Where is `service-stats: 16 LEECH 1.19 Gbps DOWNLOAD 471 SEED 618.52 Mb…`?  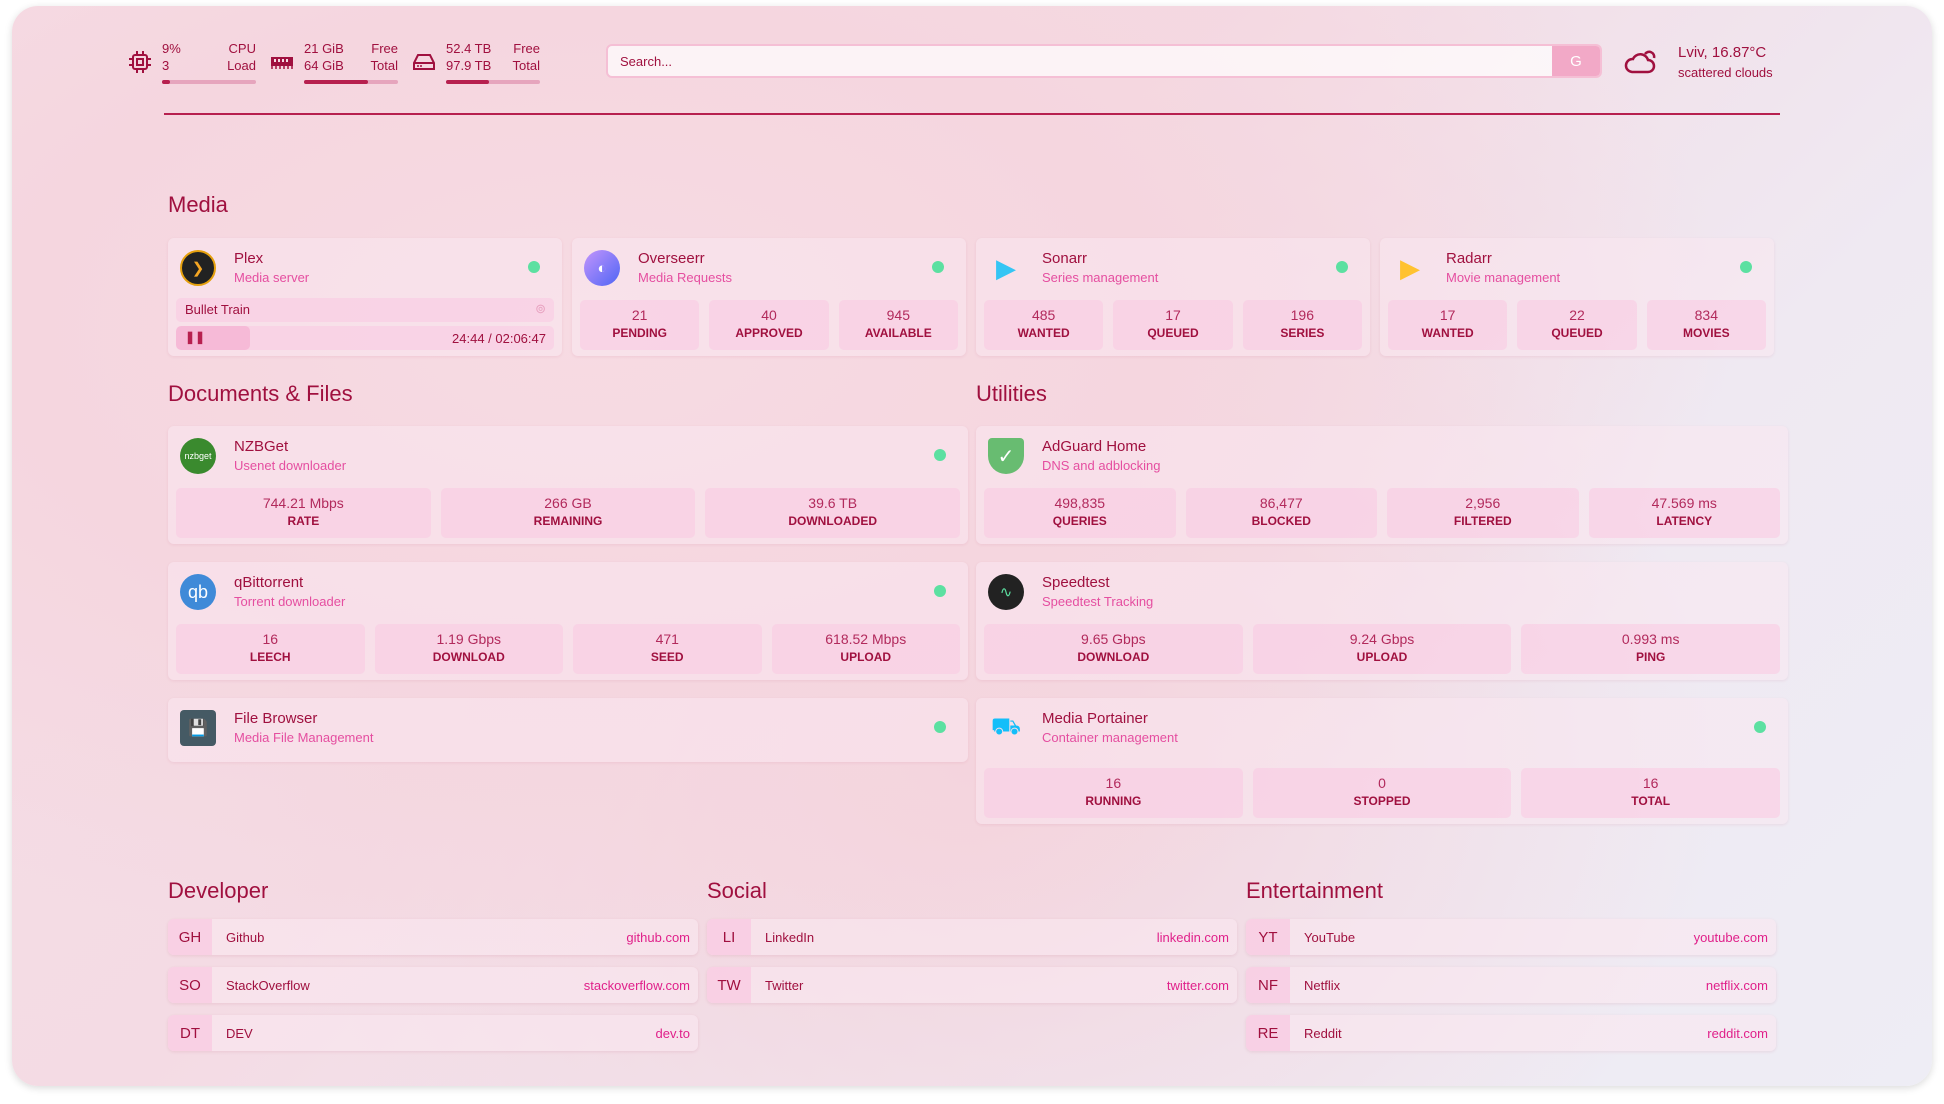 service-stats: 16 LEECH 1.19 Gbps DOWNLOAD 471 SEED 618.52 Mb… is located at coordinates (568, 649).